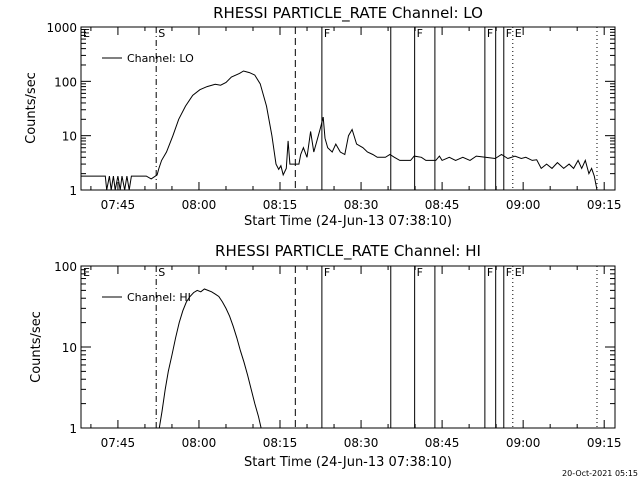 The image size is (640, 480). What do you see at coordinates (604, 443) in the screenshot?
I see `hi-x-tick-label: 09:15` at bounding box center [604, 443].